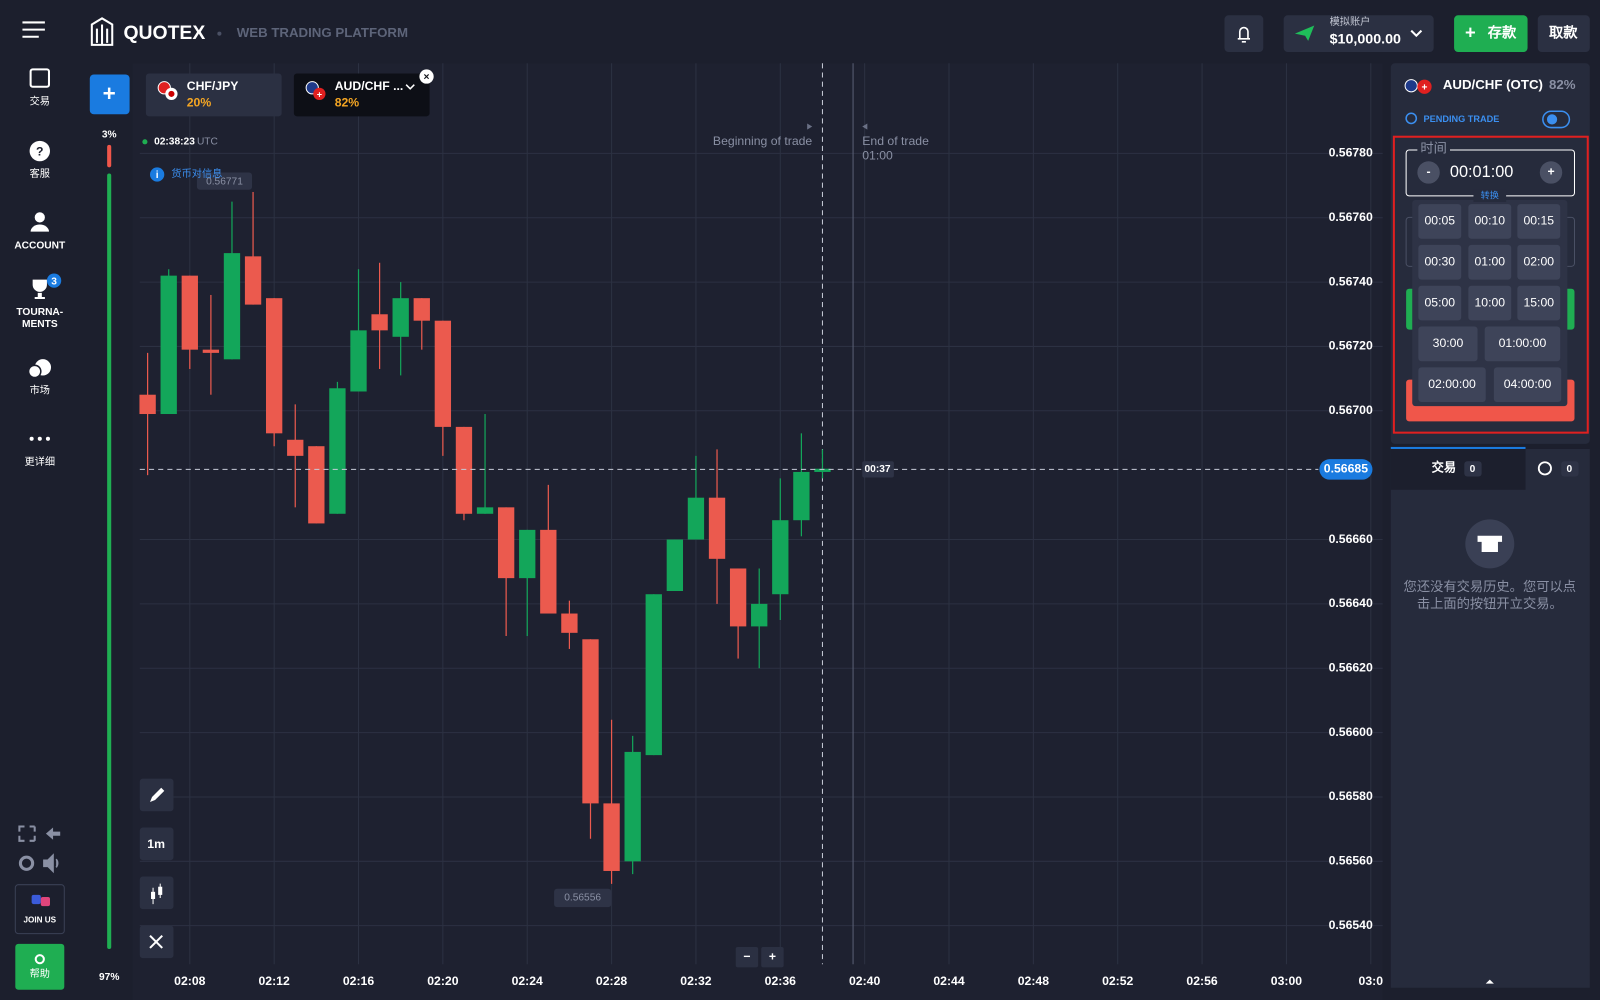 The height and width of the screenshot is (1000, 1600). What do you see at coordinates (33, 29) in the screenshot?
I see `menu-button` at bounding box center [33, 29].